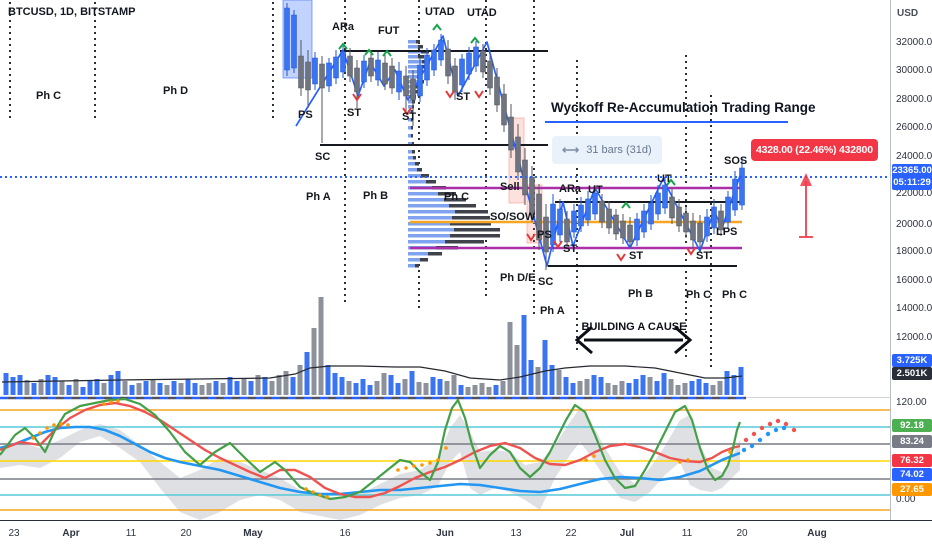  Describe the element at coordinates (72, 12) in the screenshot. I see `symbol-title: BTCUSD, 1D, BITSTAMP` at that location.